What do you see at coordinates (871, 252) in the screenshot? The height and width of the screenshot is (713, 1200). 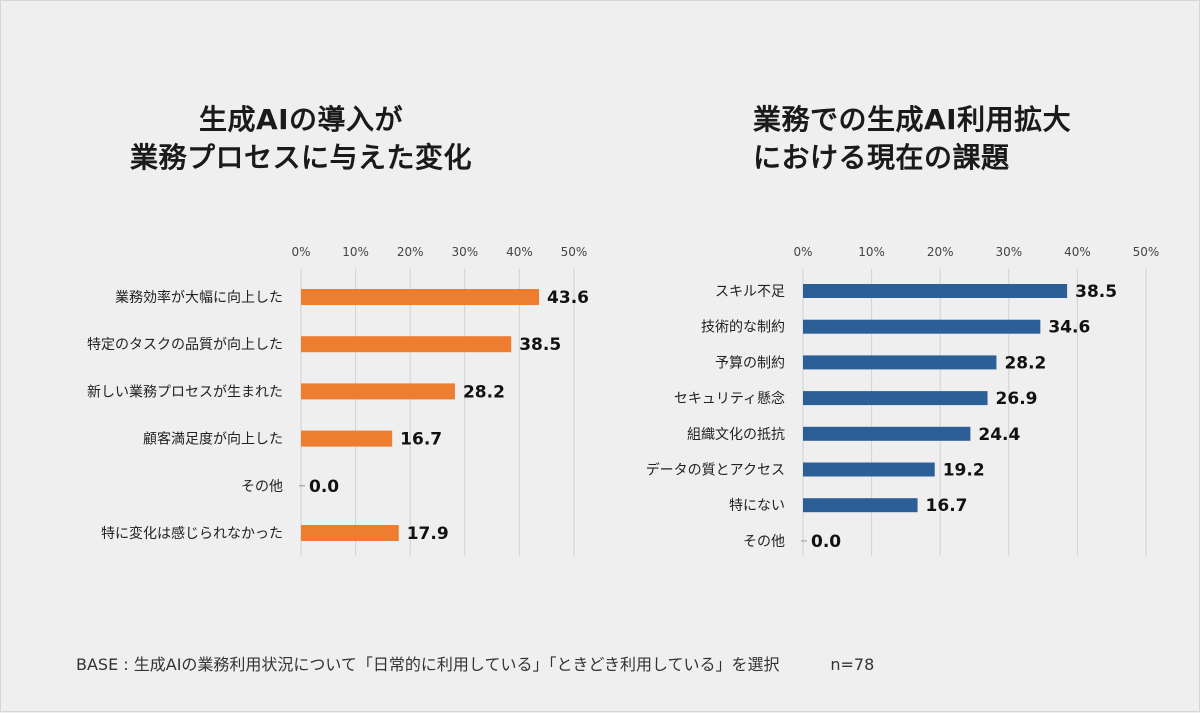 I see `right-x-tick-label: 10%` at bounding box center [871, 252].